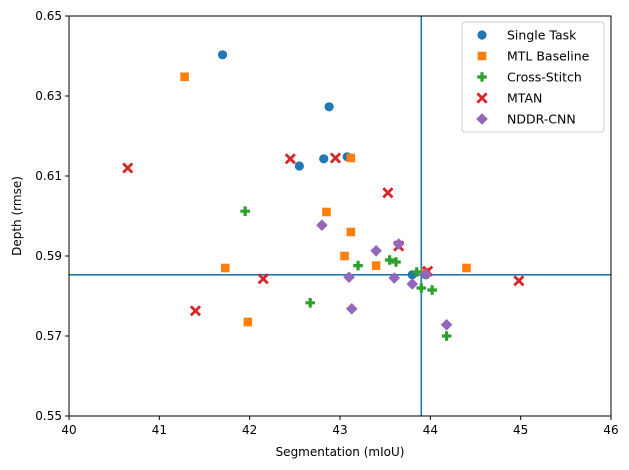  I want to click on legend-label: MTAN, so click(524, 98).